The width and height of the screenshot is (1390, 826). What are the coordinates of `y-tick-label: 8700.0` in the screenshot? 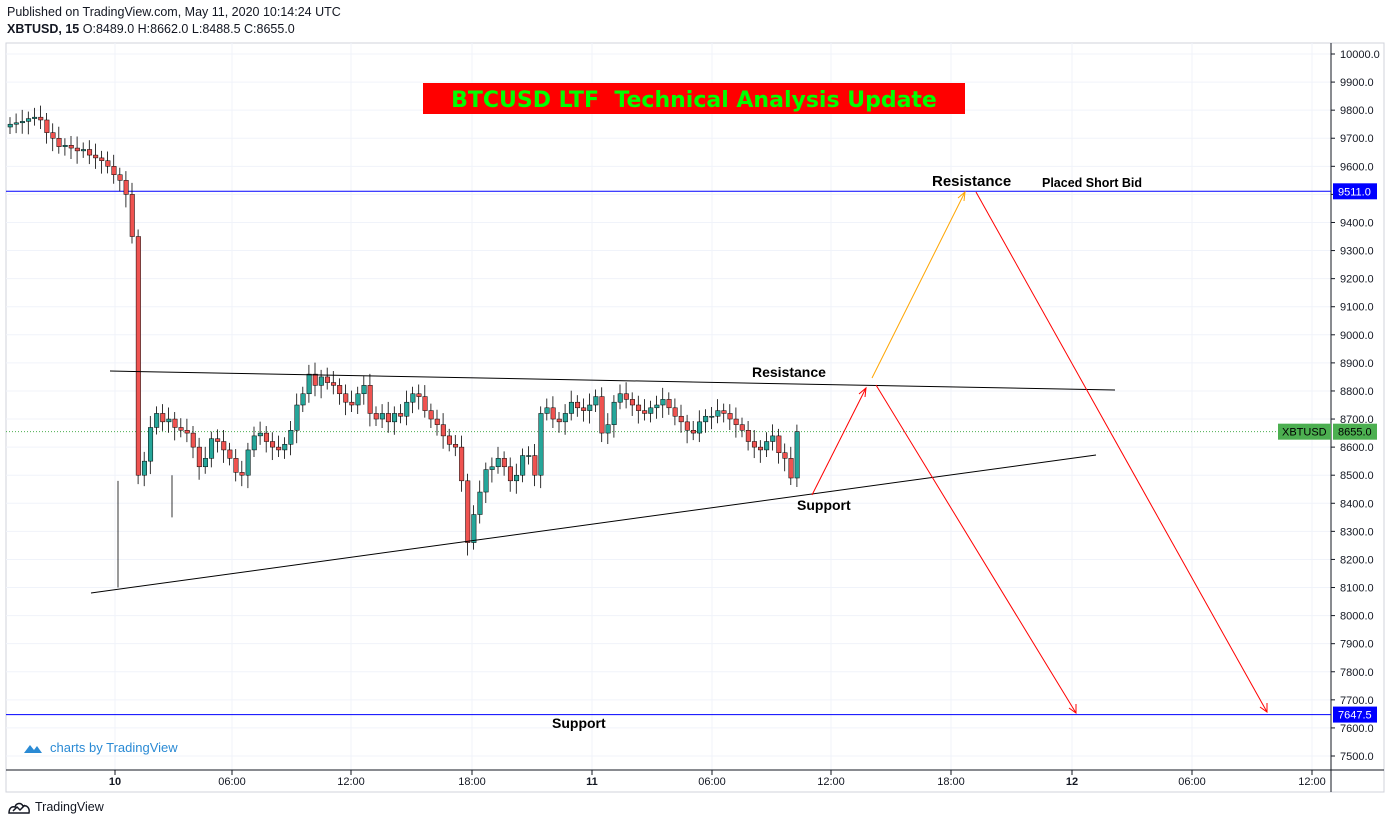 It's located at (1357, 420).